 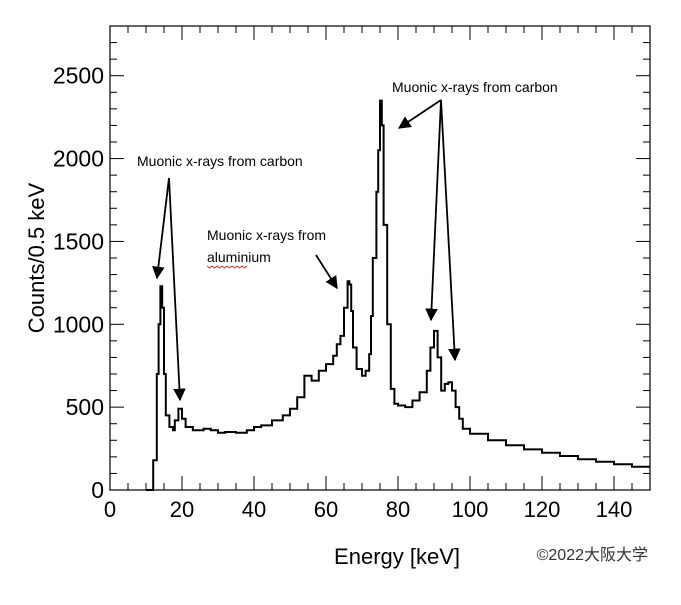 I want to click on x-axis-title: Energy [keV], so click(x=397, y=556).